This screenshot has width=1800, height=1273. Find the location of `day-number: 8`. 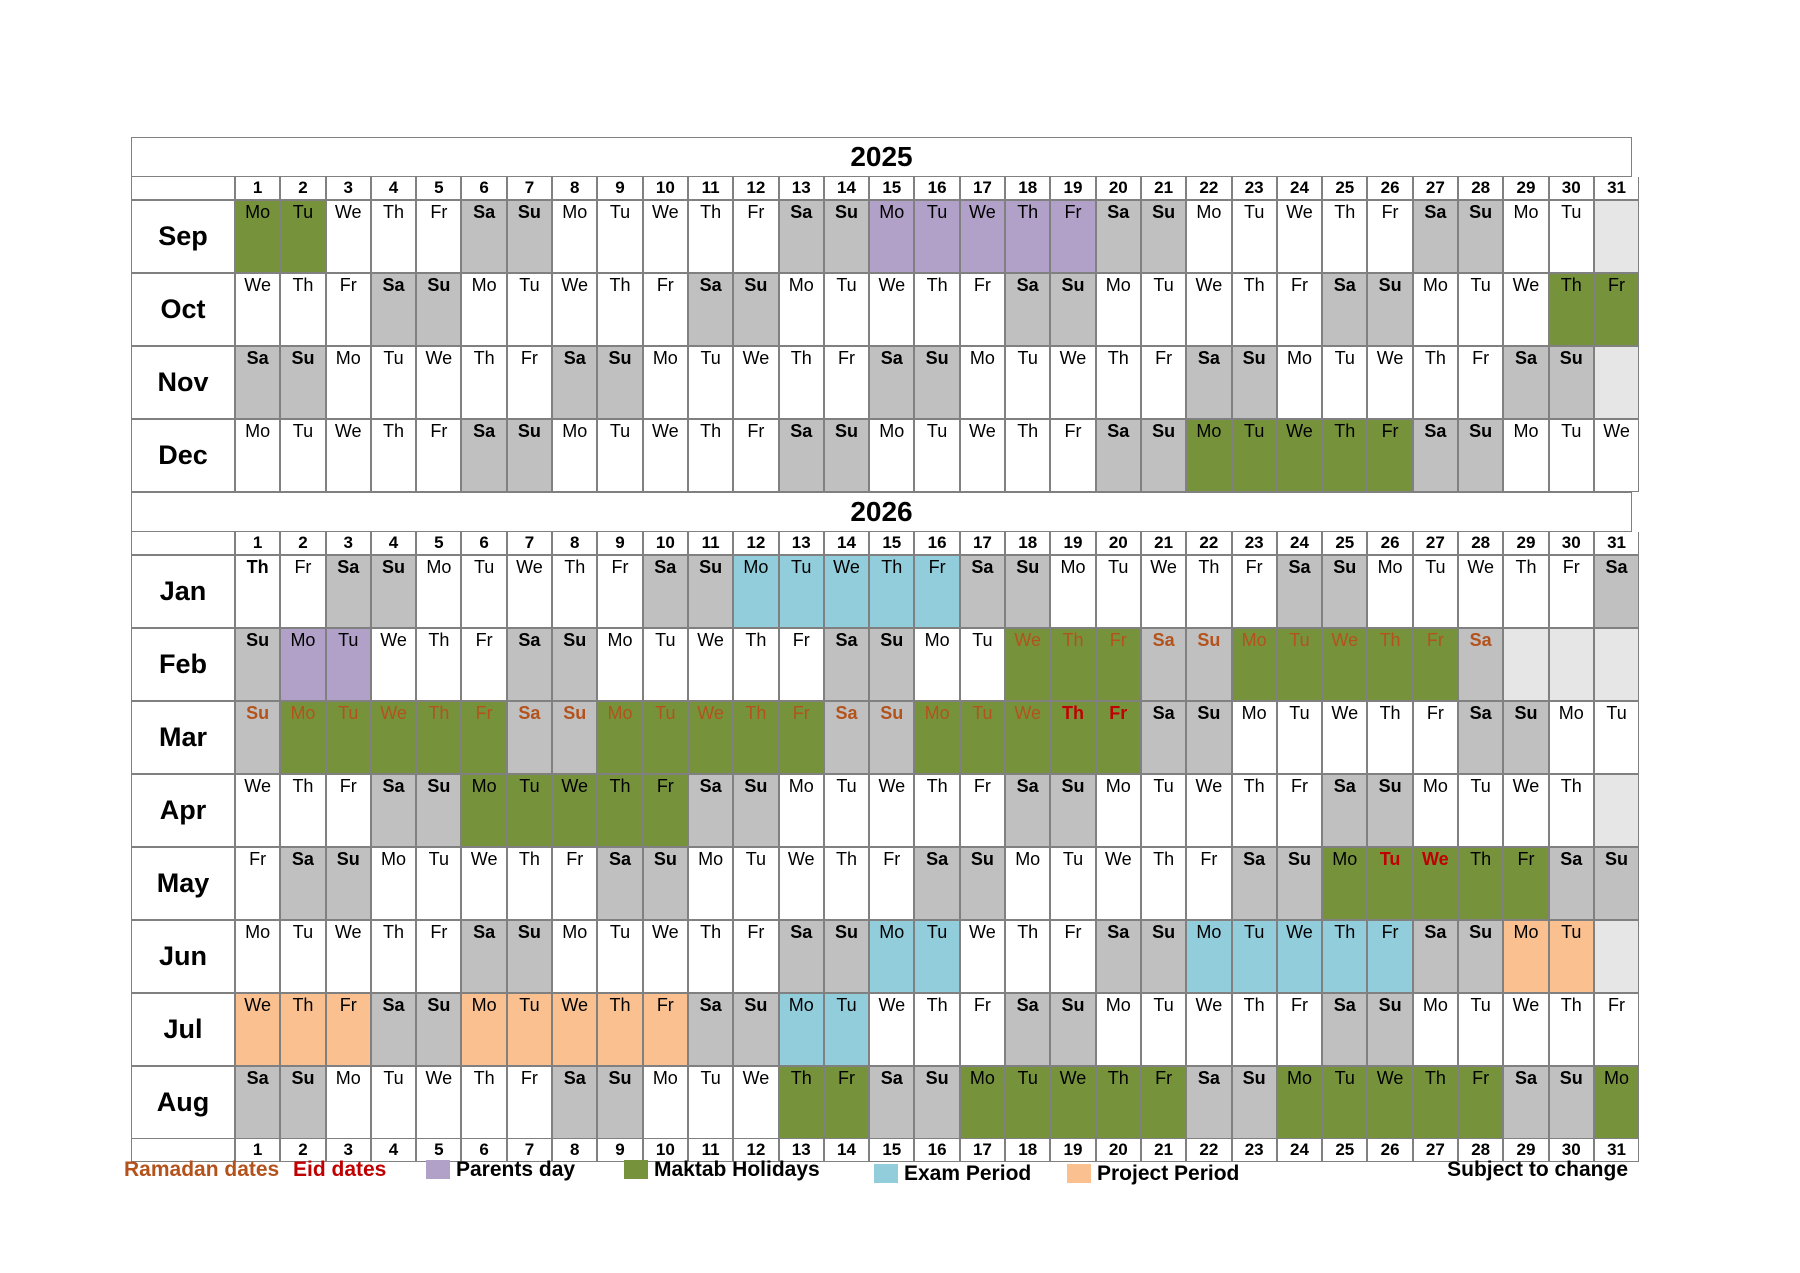

day-number: 8 is located at coordinates (575, 1150).